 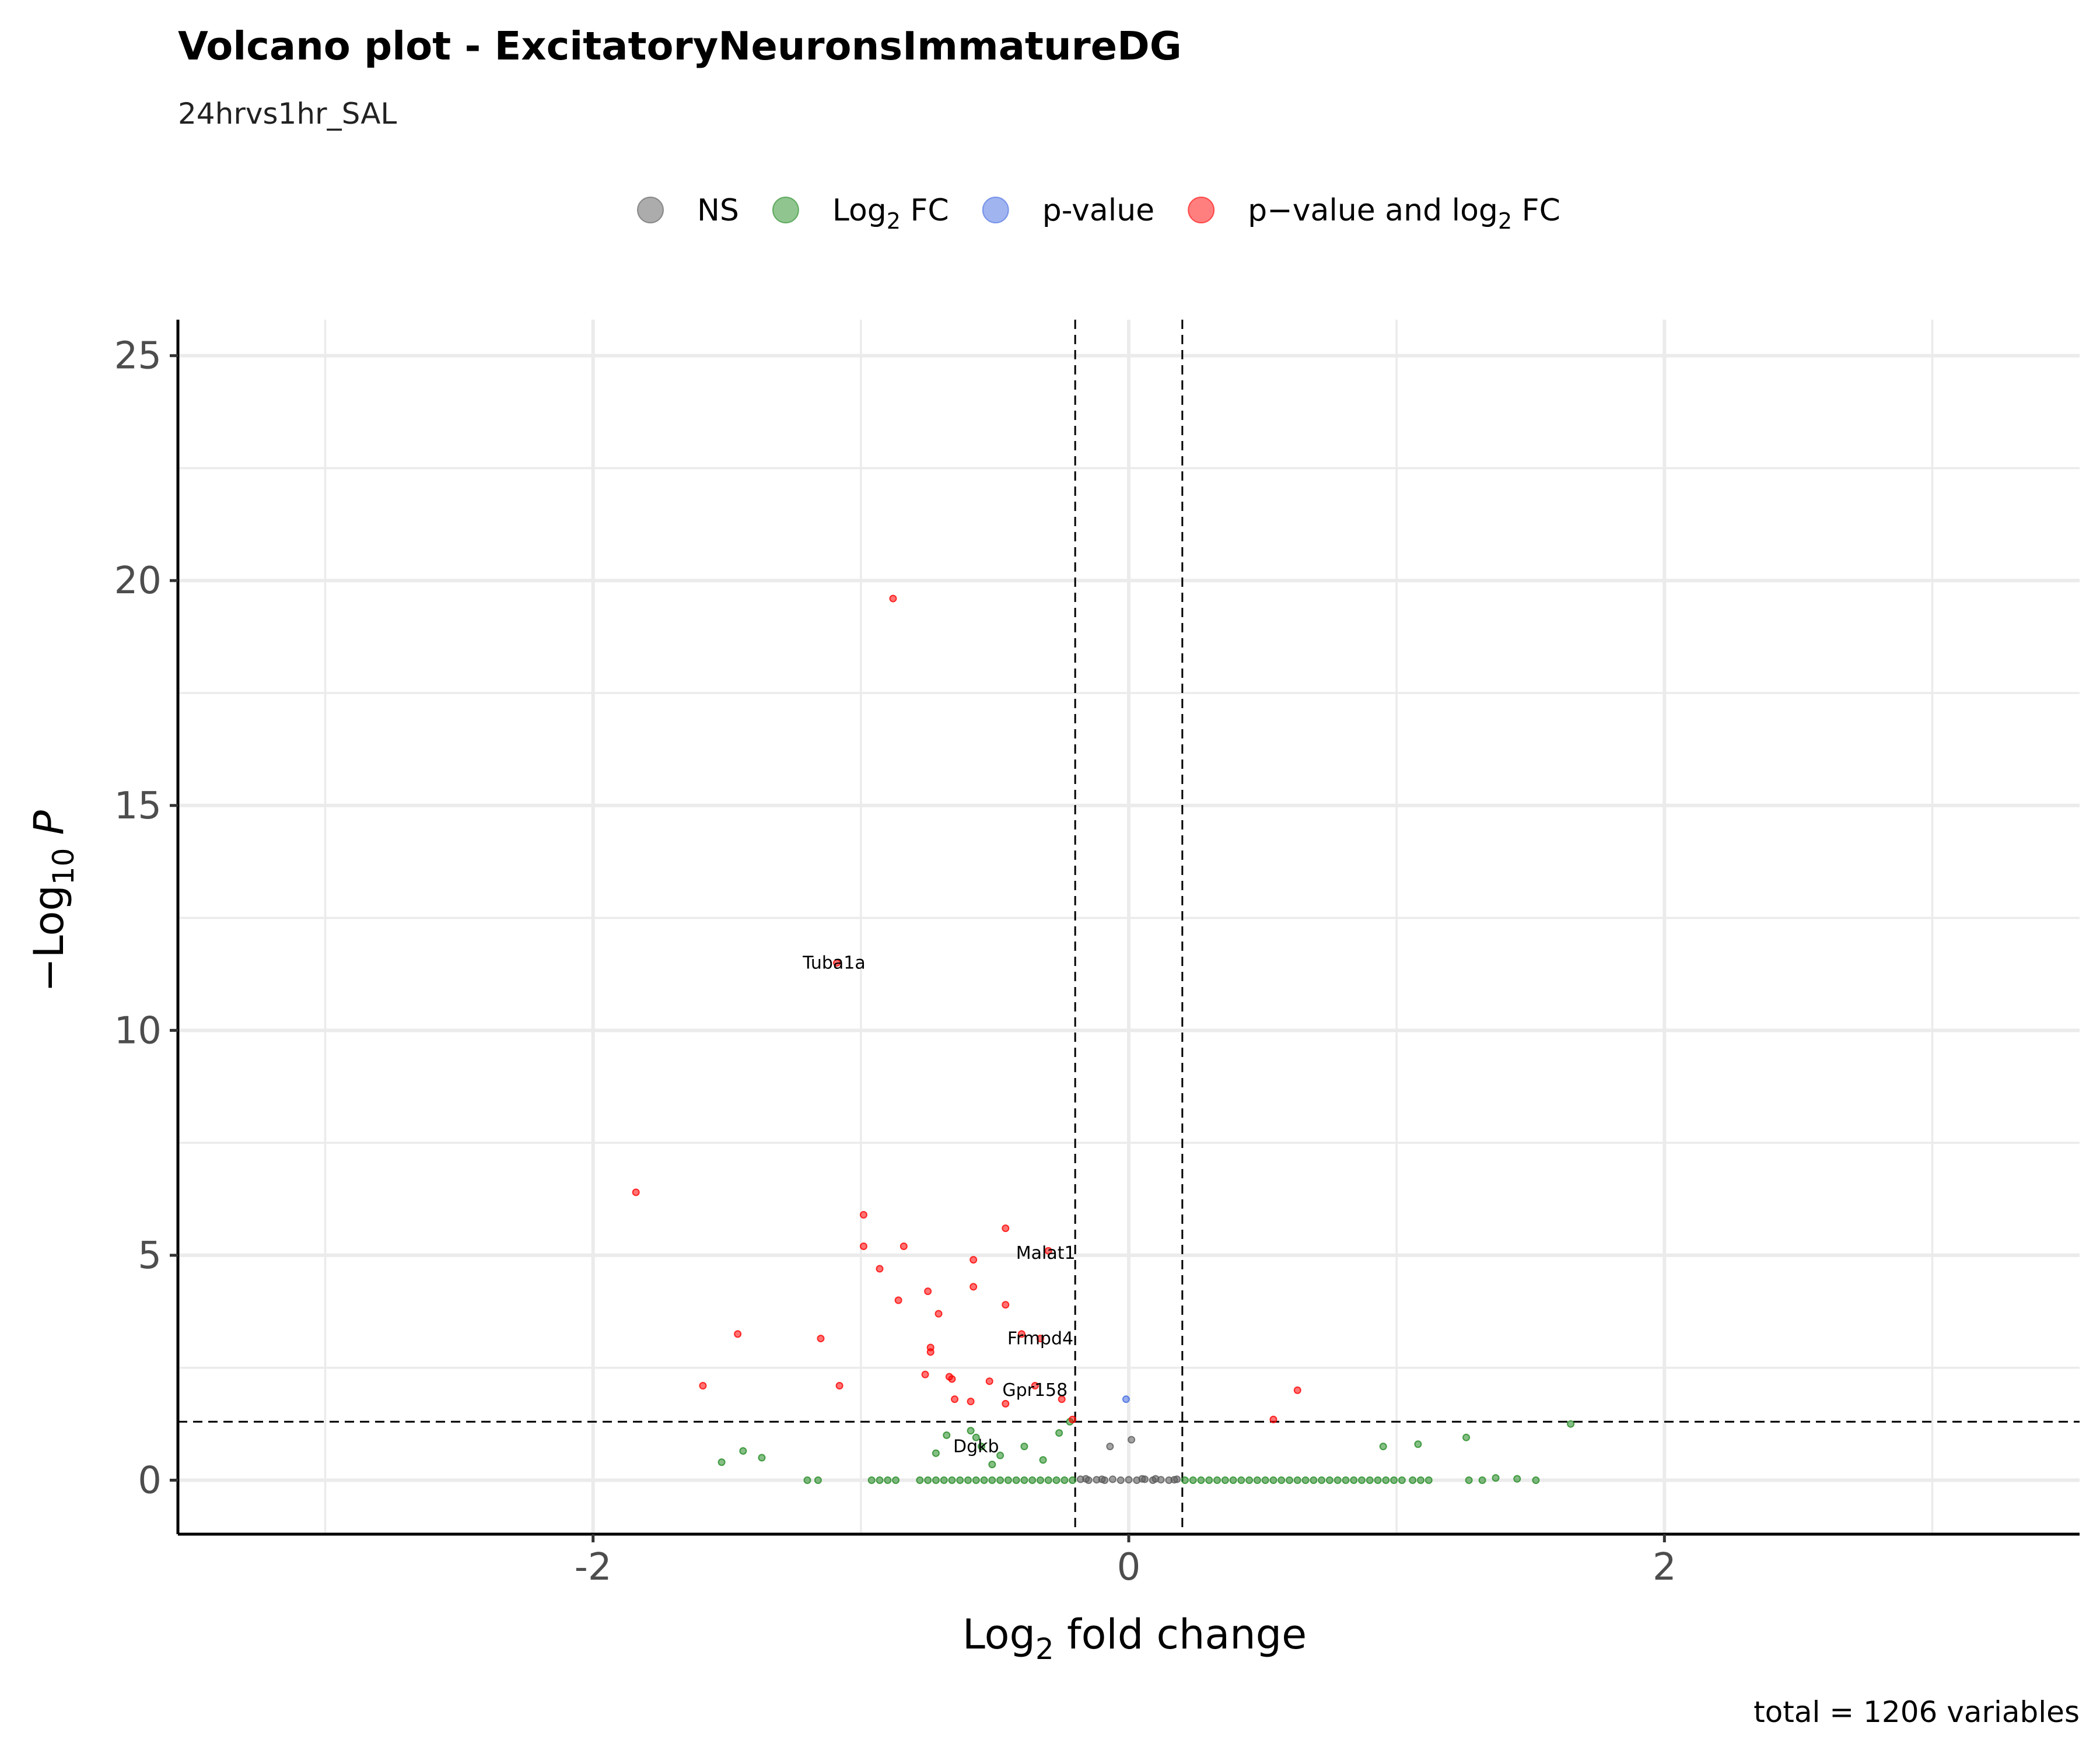 I want to click on legend-label: p−value and log2 FC, so click(x=1404, y=213).